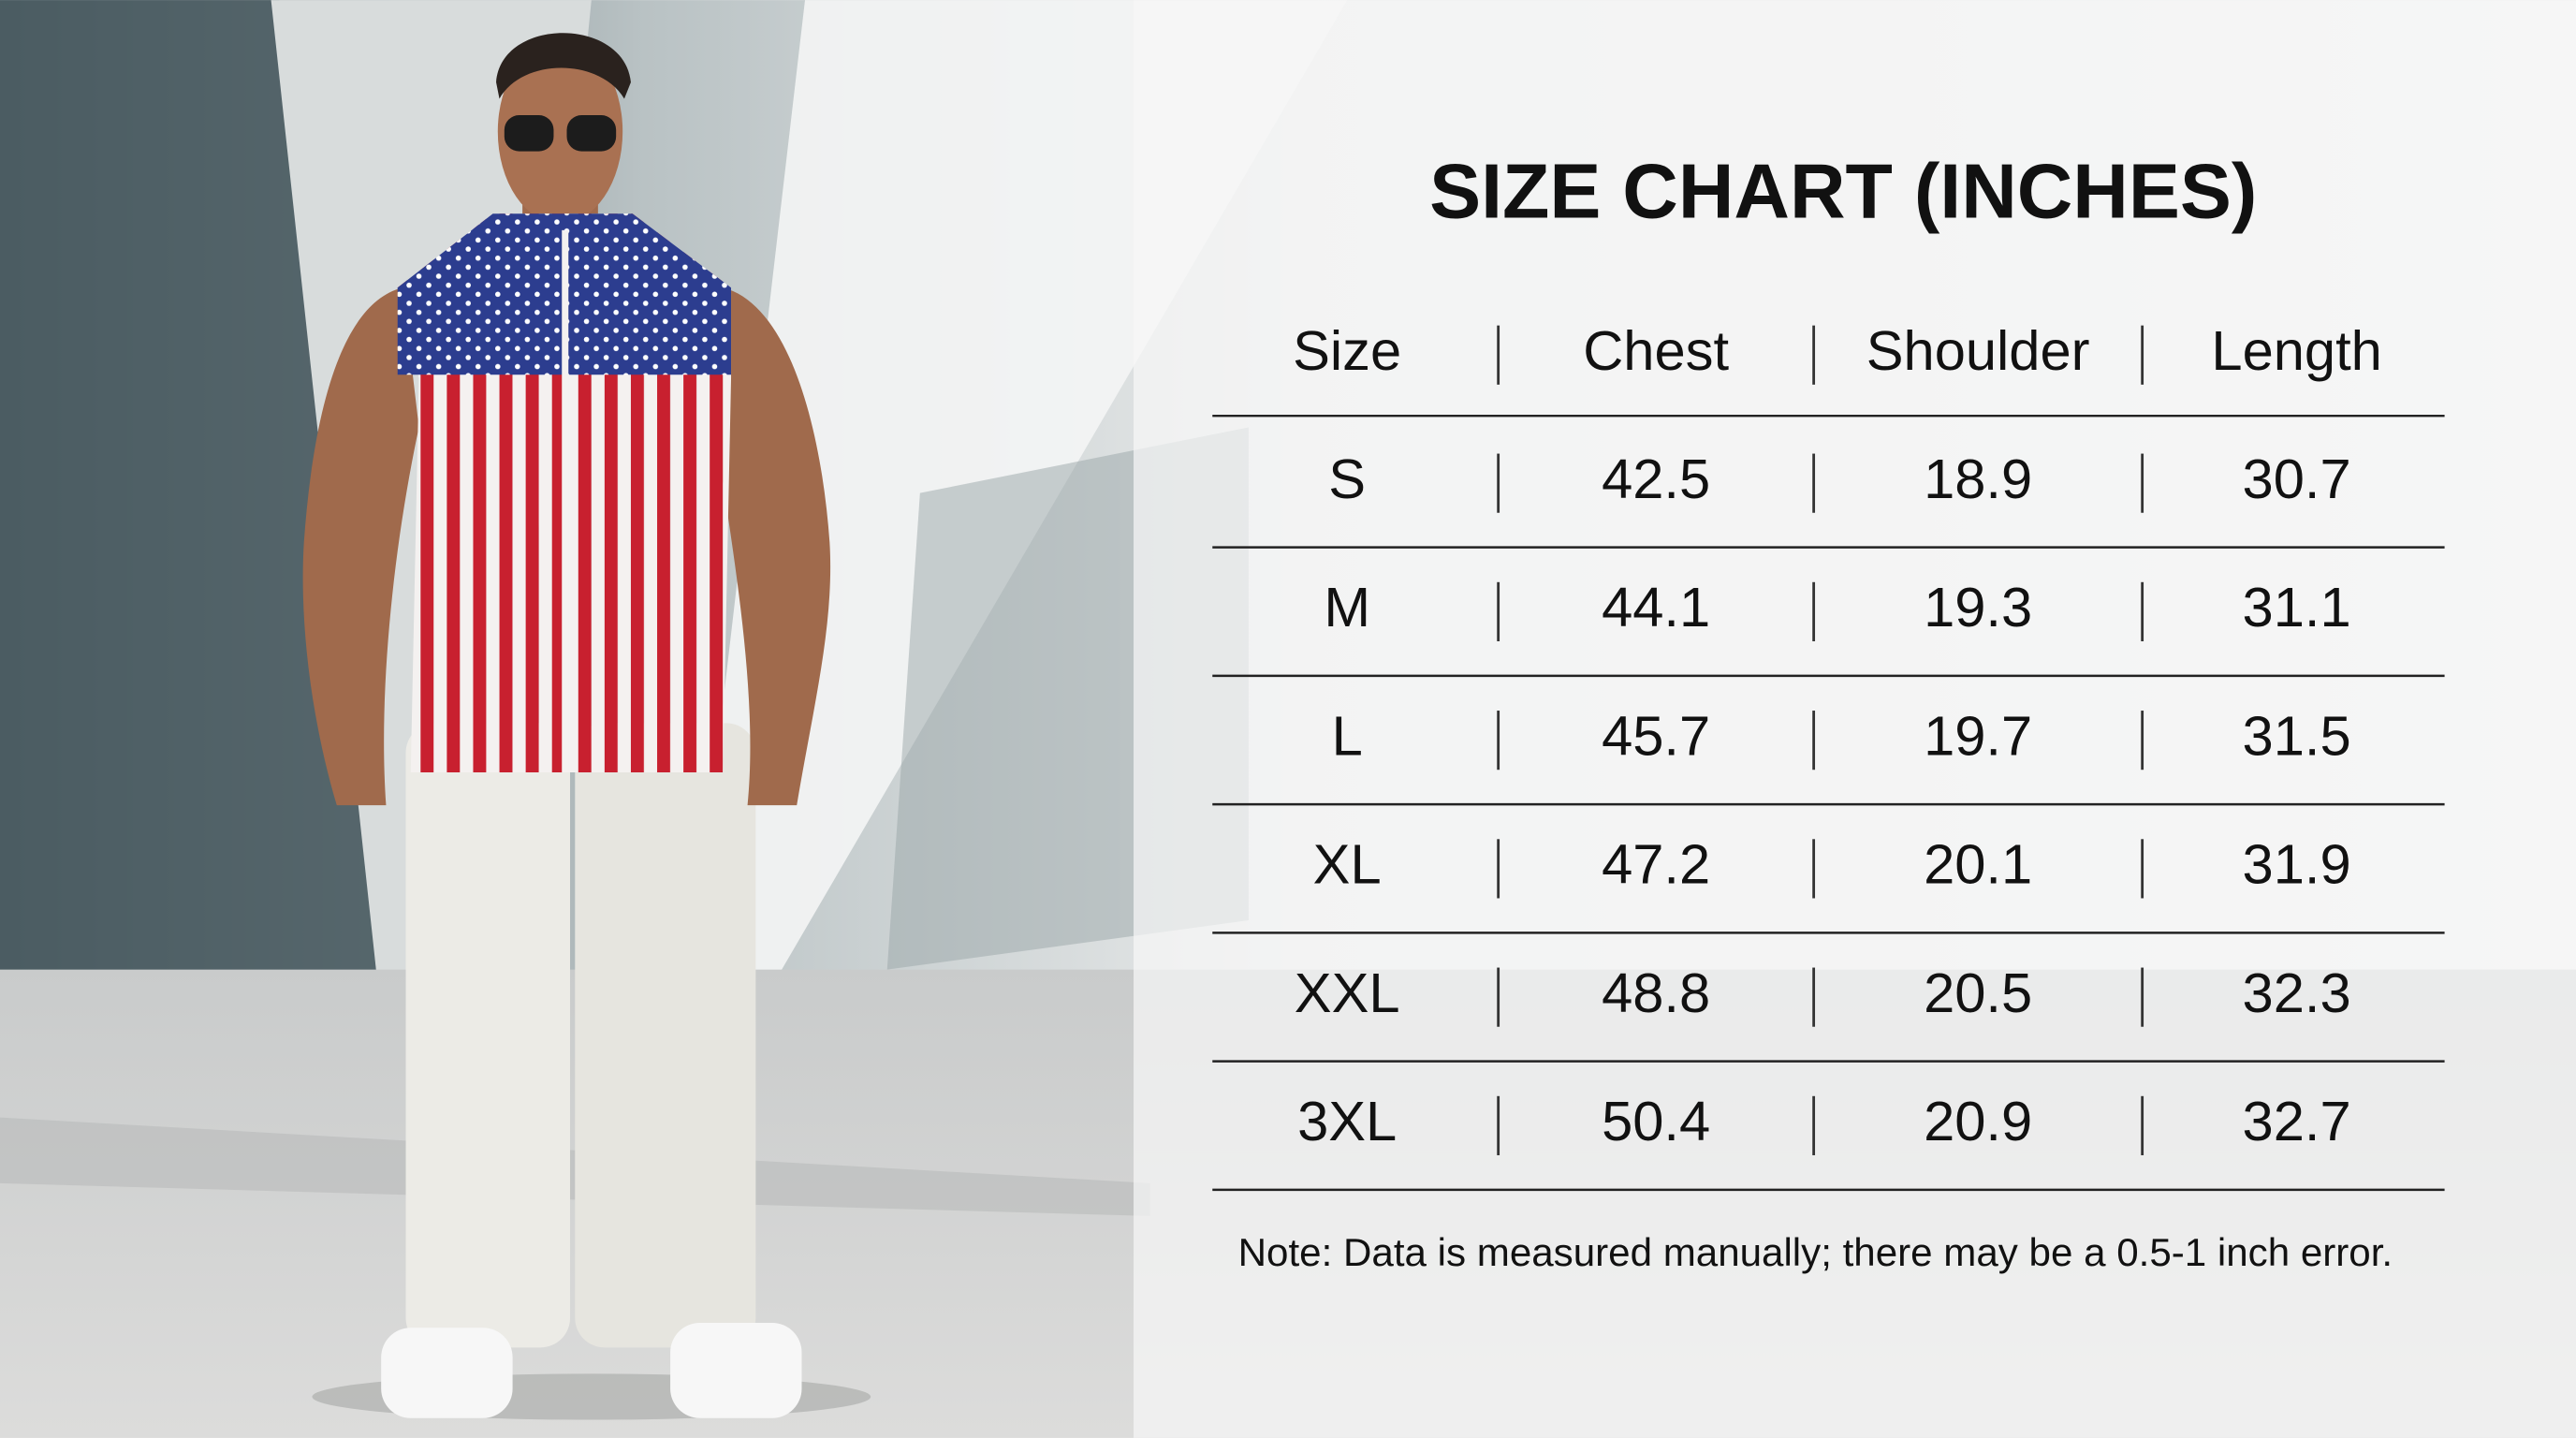 The image size is (2576, 1438). Describe the element at coordinates (2297, 1121) in the screenshot. I see `measurement-cell: 32.7` at that location.